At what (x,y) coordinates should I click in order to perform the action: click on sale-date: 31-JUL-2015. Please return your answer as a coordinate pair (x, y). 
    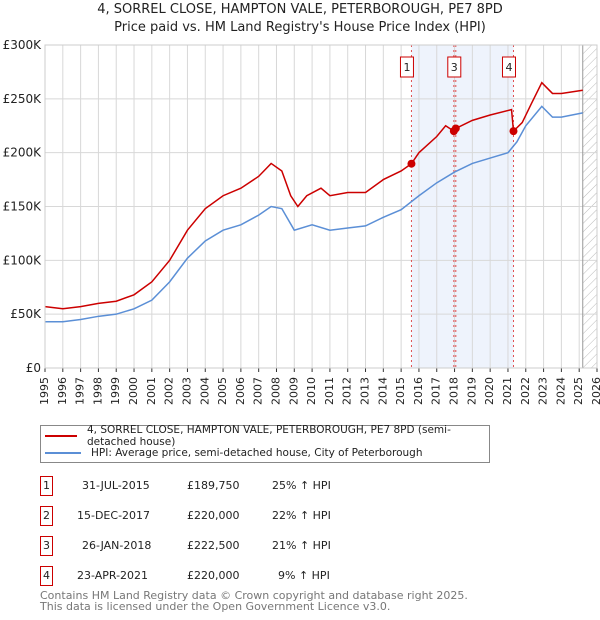
    Looking at the image, I should click on (116, 485).